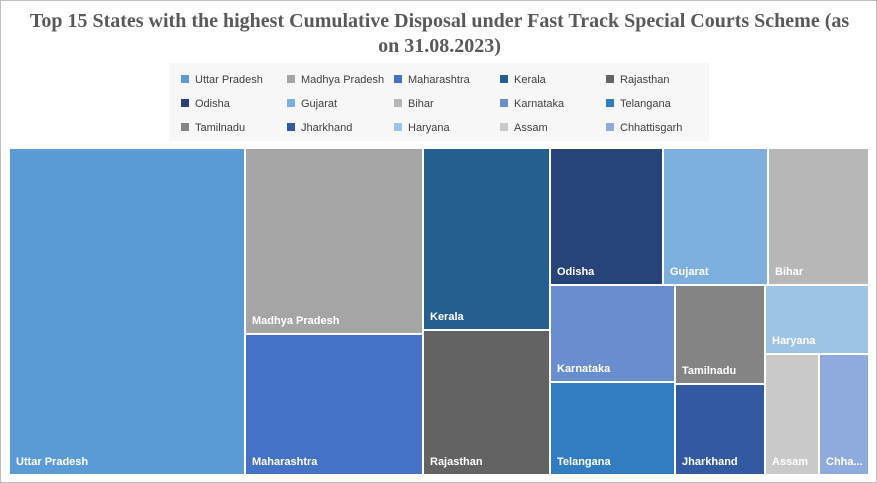 The image size is (877, 483). I want to click on legend-item-chhattisgarh: Chhattisgarh, so click(644, 128).